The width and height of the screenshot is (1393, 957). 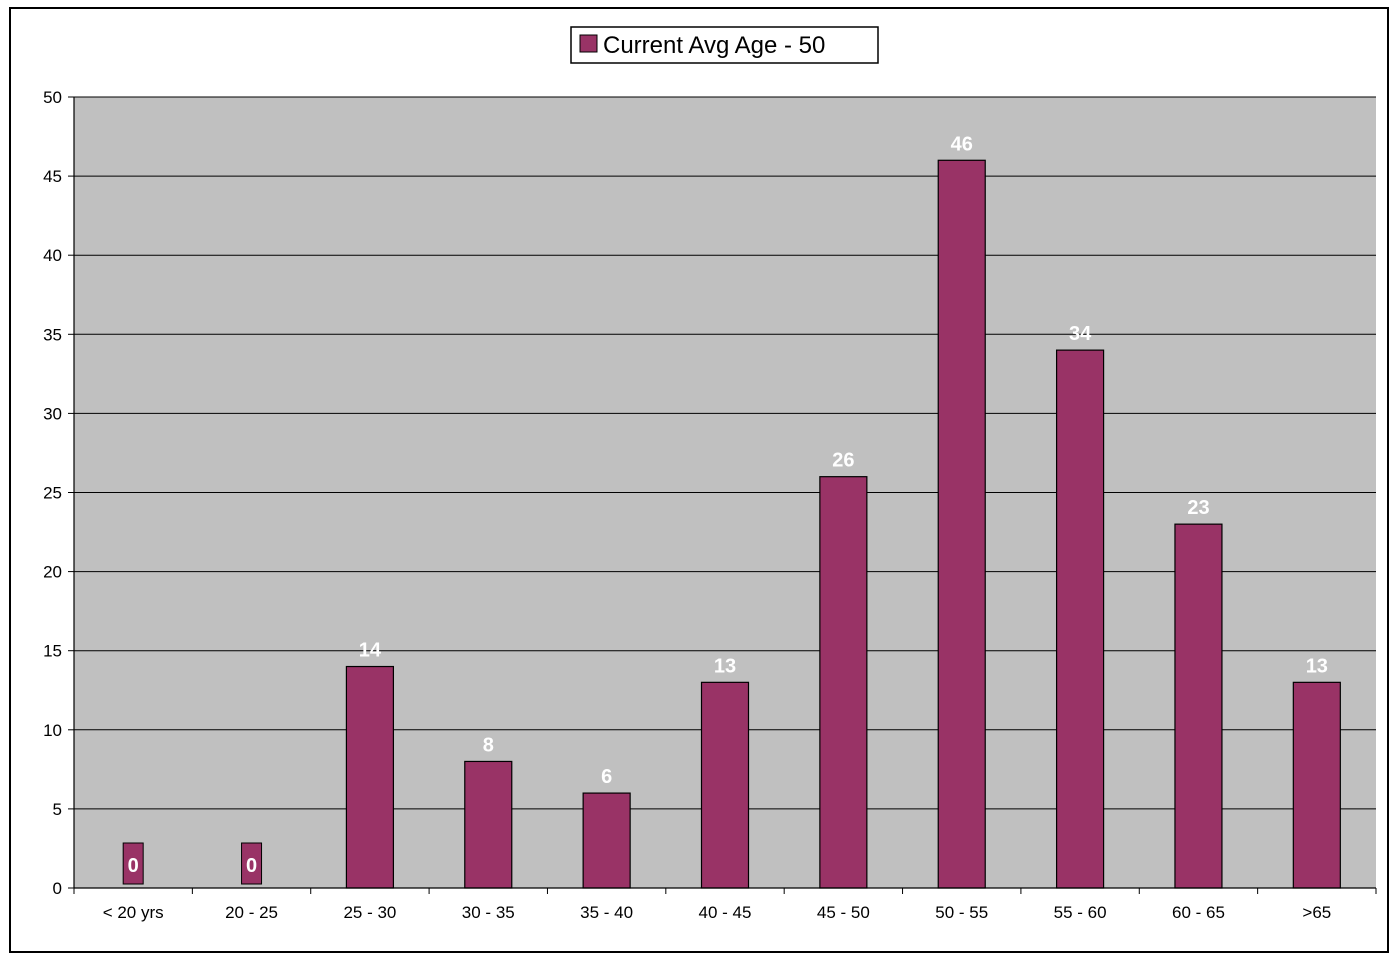 What do you see at coordinates (1198, 912) in the screenshot?
I see `x-tick-label-9: 60 - 65` at bounding box center [1198, 912].